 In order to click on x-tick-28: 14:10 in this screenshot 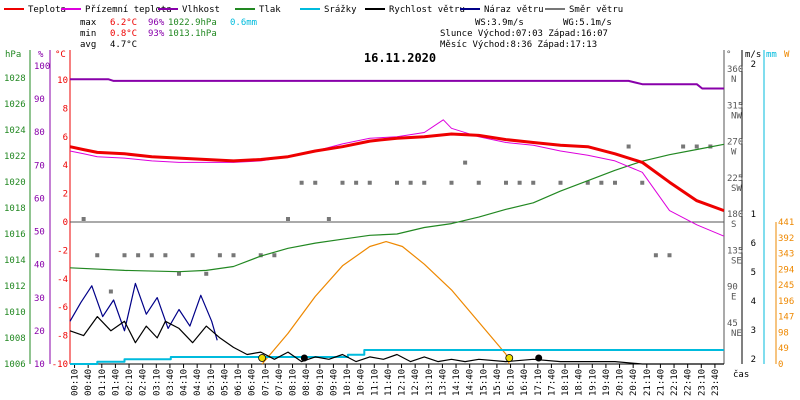, I will do `click(457, 382)`.